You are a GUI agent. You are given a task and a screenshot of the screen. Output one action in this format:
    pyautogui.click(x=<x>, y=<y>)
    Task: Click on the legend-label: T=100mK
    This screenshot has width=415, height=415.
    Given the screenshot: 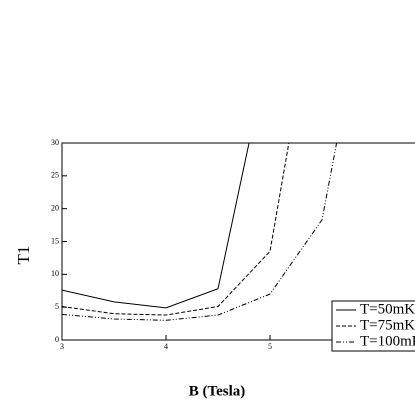 What is the action you would take?
    pyautogui.click(x=387, y=341)
    